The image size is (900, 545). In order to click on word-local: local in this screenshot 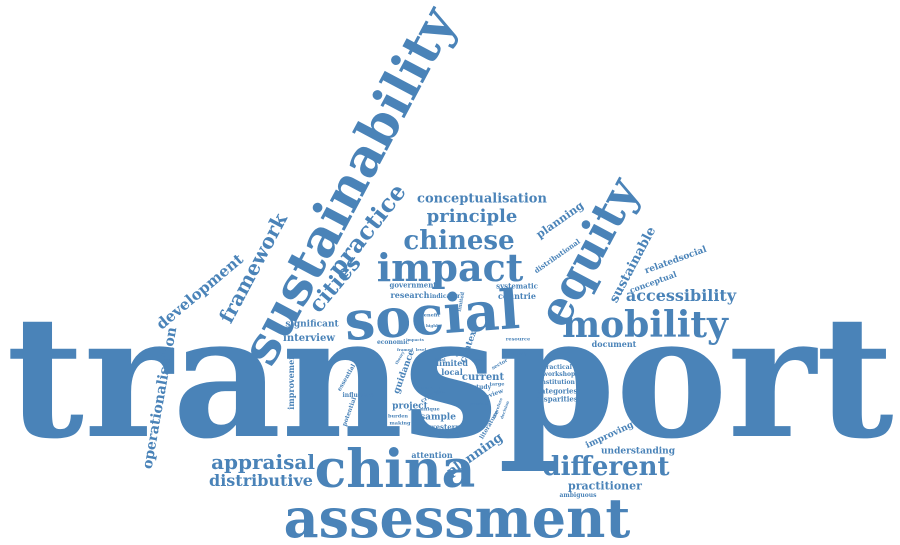, I will do `click(452, 372)`.